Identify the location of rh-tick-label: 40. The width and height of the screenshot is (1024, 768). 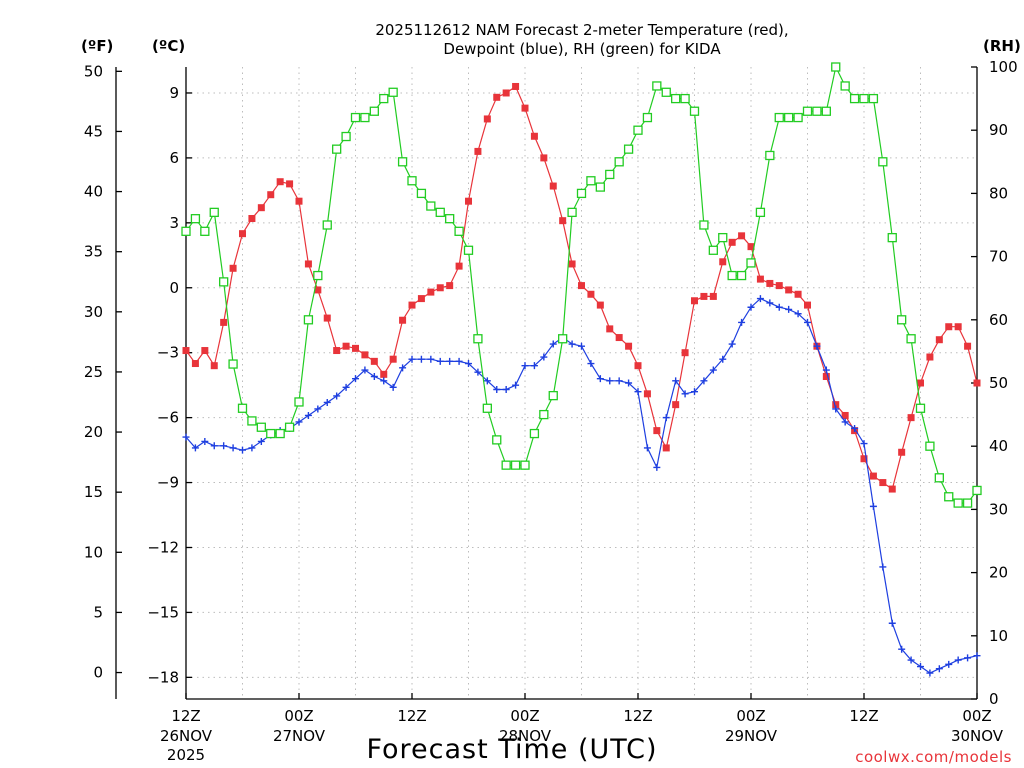
(998, 446).